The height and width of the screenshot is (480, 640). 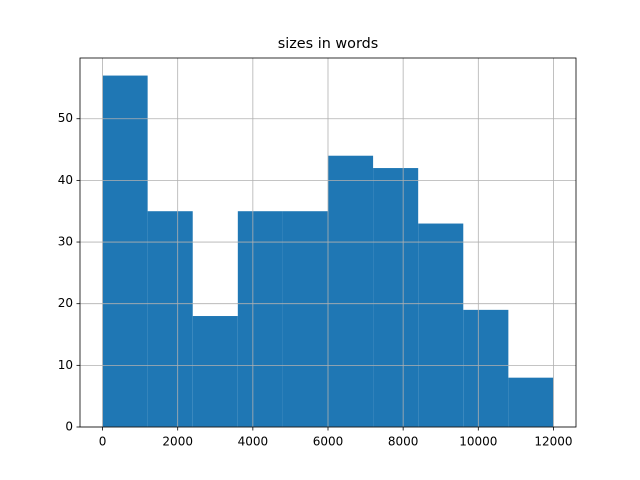 What do you see at coordinates (65, 118) in the screenshot?
I see `y-tick-label: 50` at bounding box center [65, 118].